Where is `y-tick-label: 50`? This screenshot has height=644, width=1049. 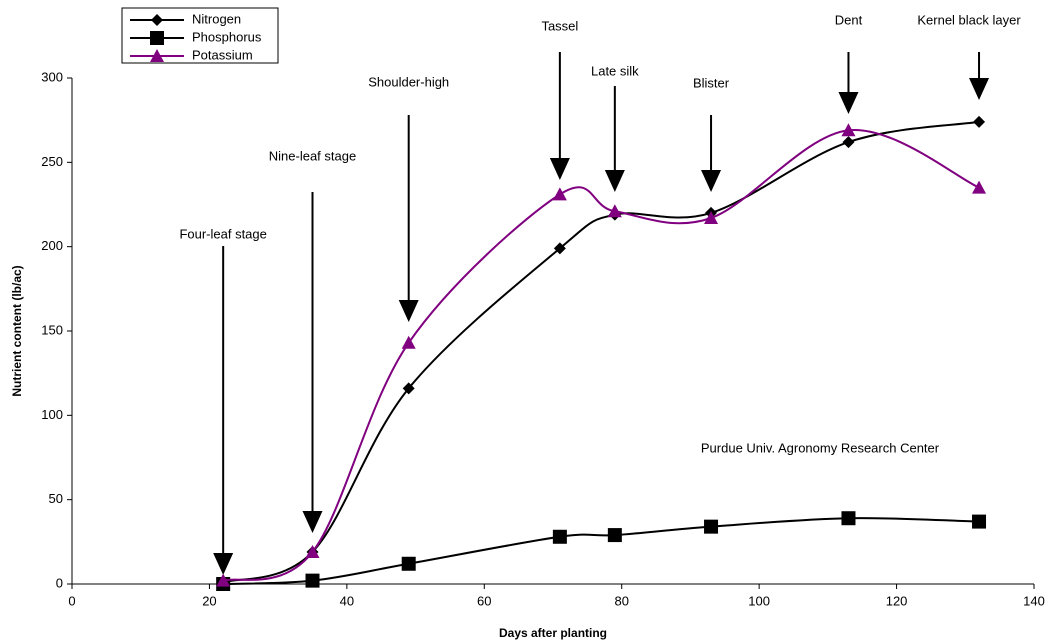
y-tick-label: 50 is located at coordinates (56, 498).